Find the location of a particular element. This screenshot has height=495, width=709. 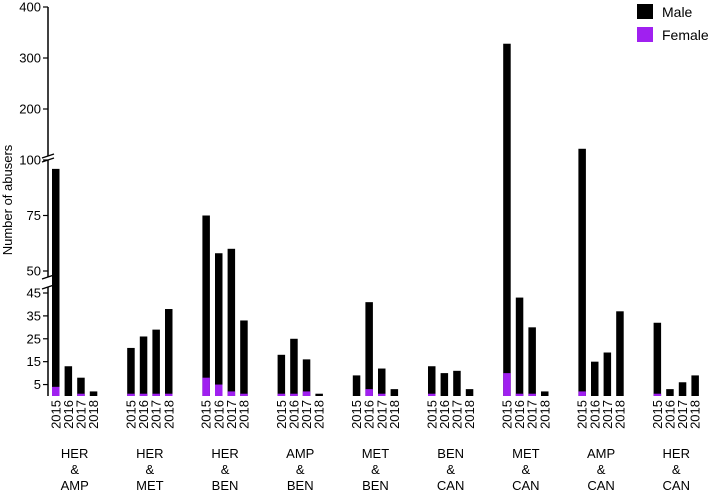

y-tick-label: 15 is located at coordinates (34, 361).